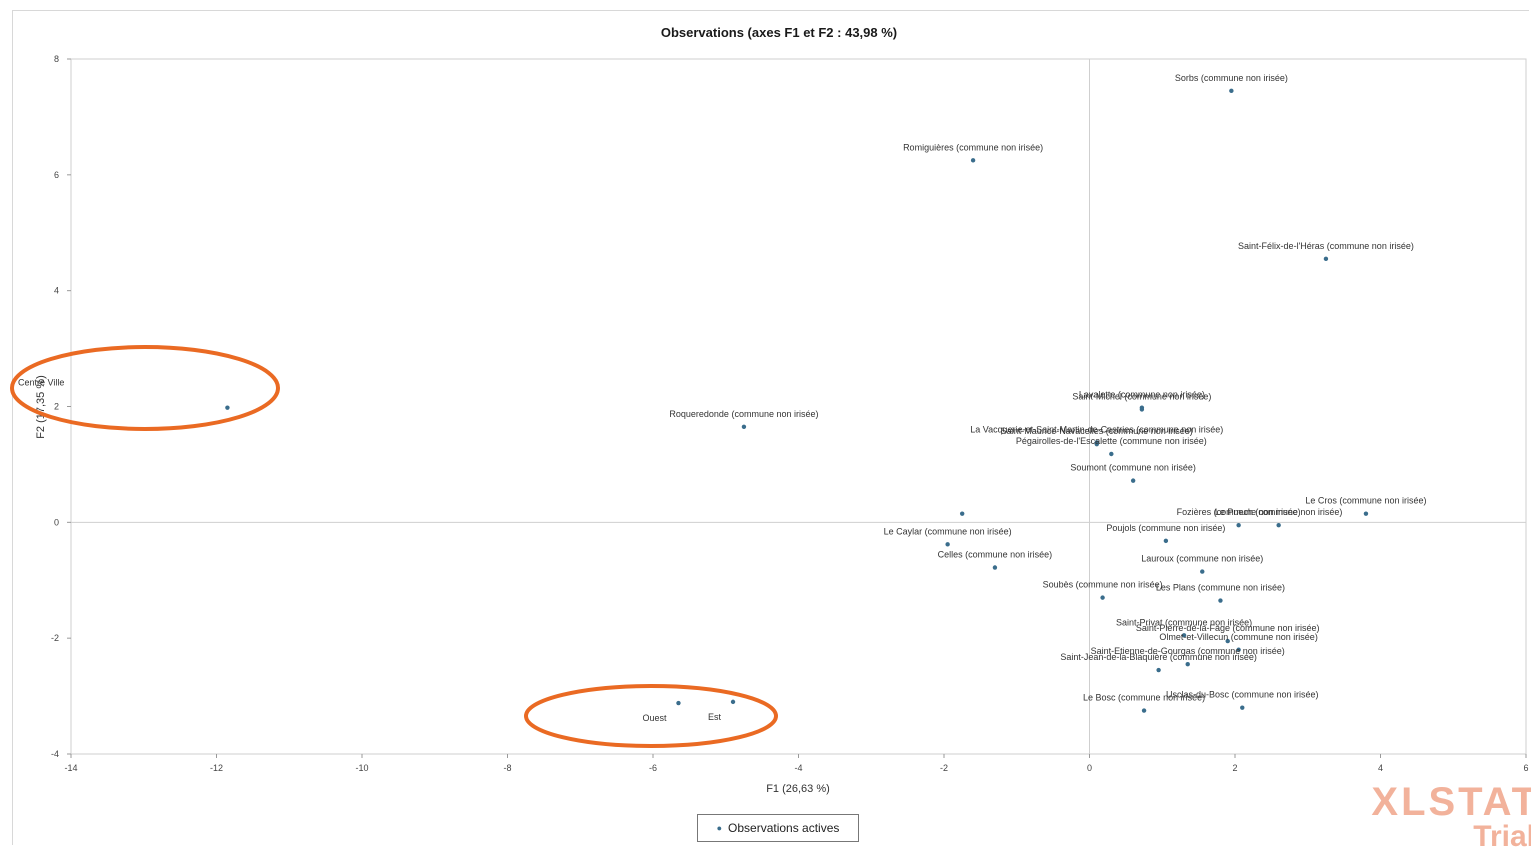 This screenshot has width=1531, height=847. I want to click on point-label: Poujols (commune non irisée), so click(1165, 528).